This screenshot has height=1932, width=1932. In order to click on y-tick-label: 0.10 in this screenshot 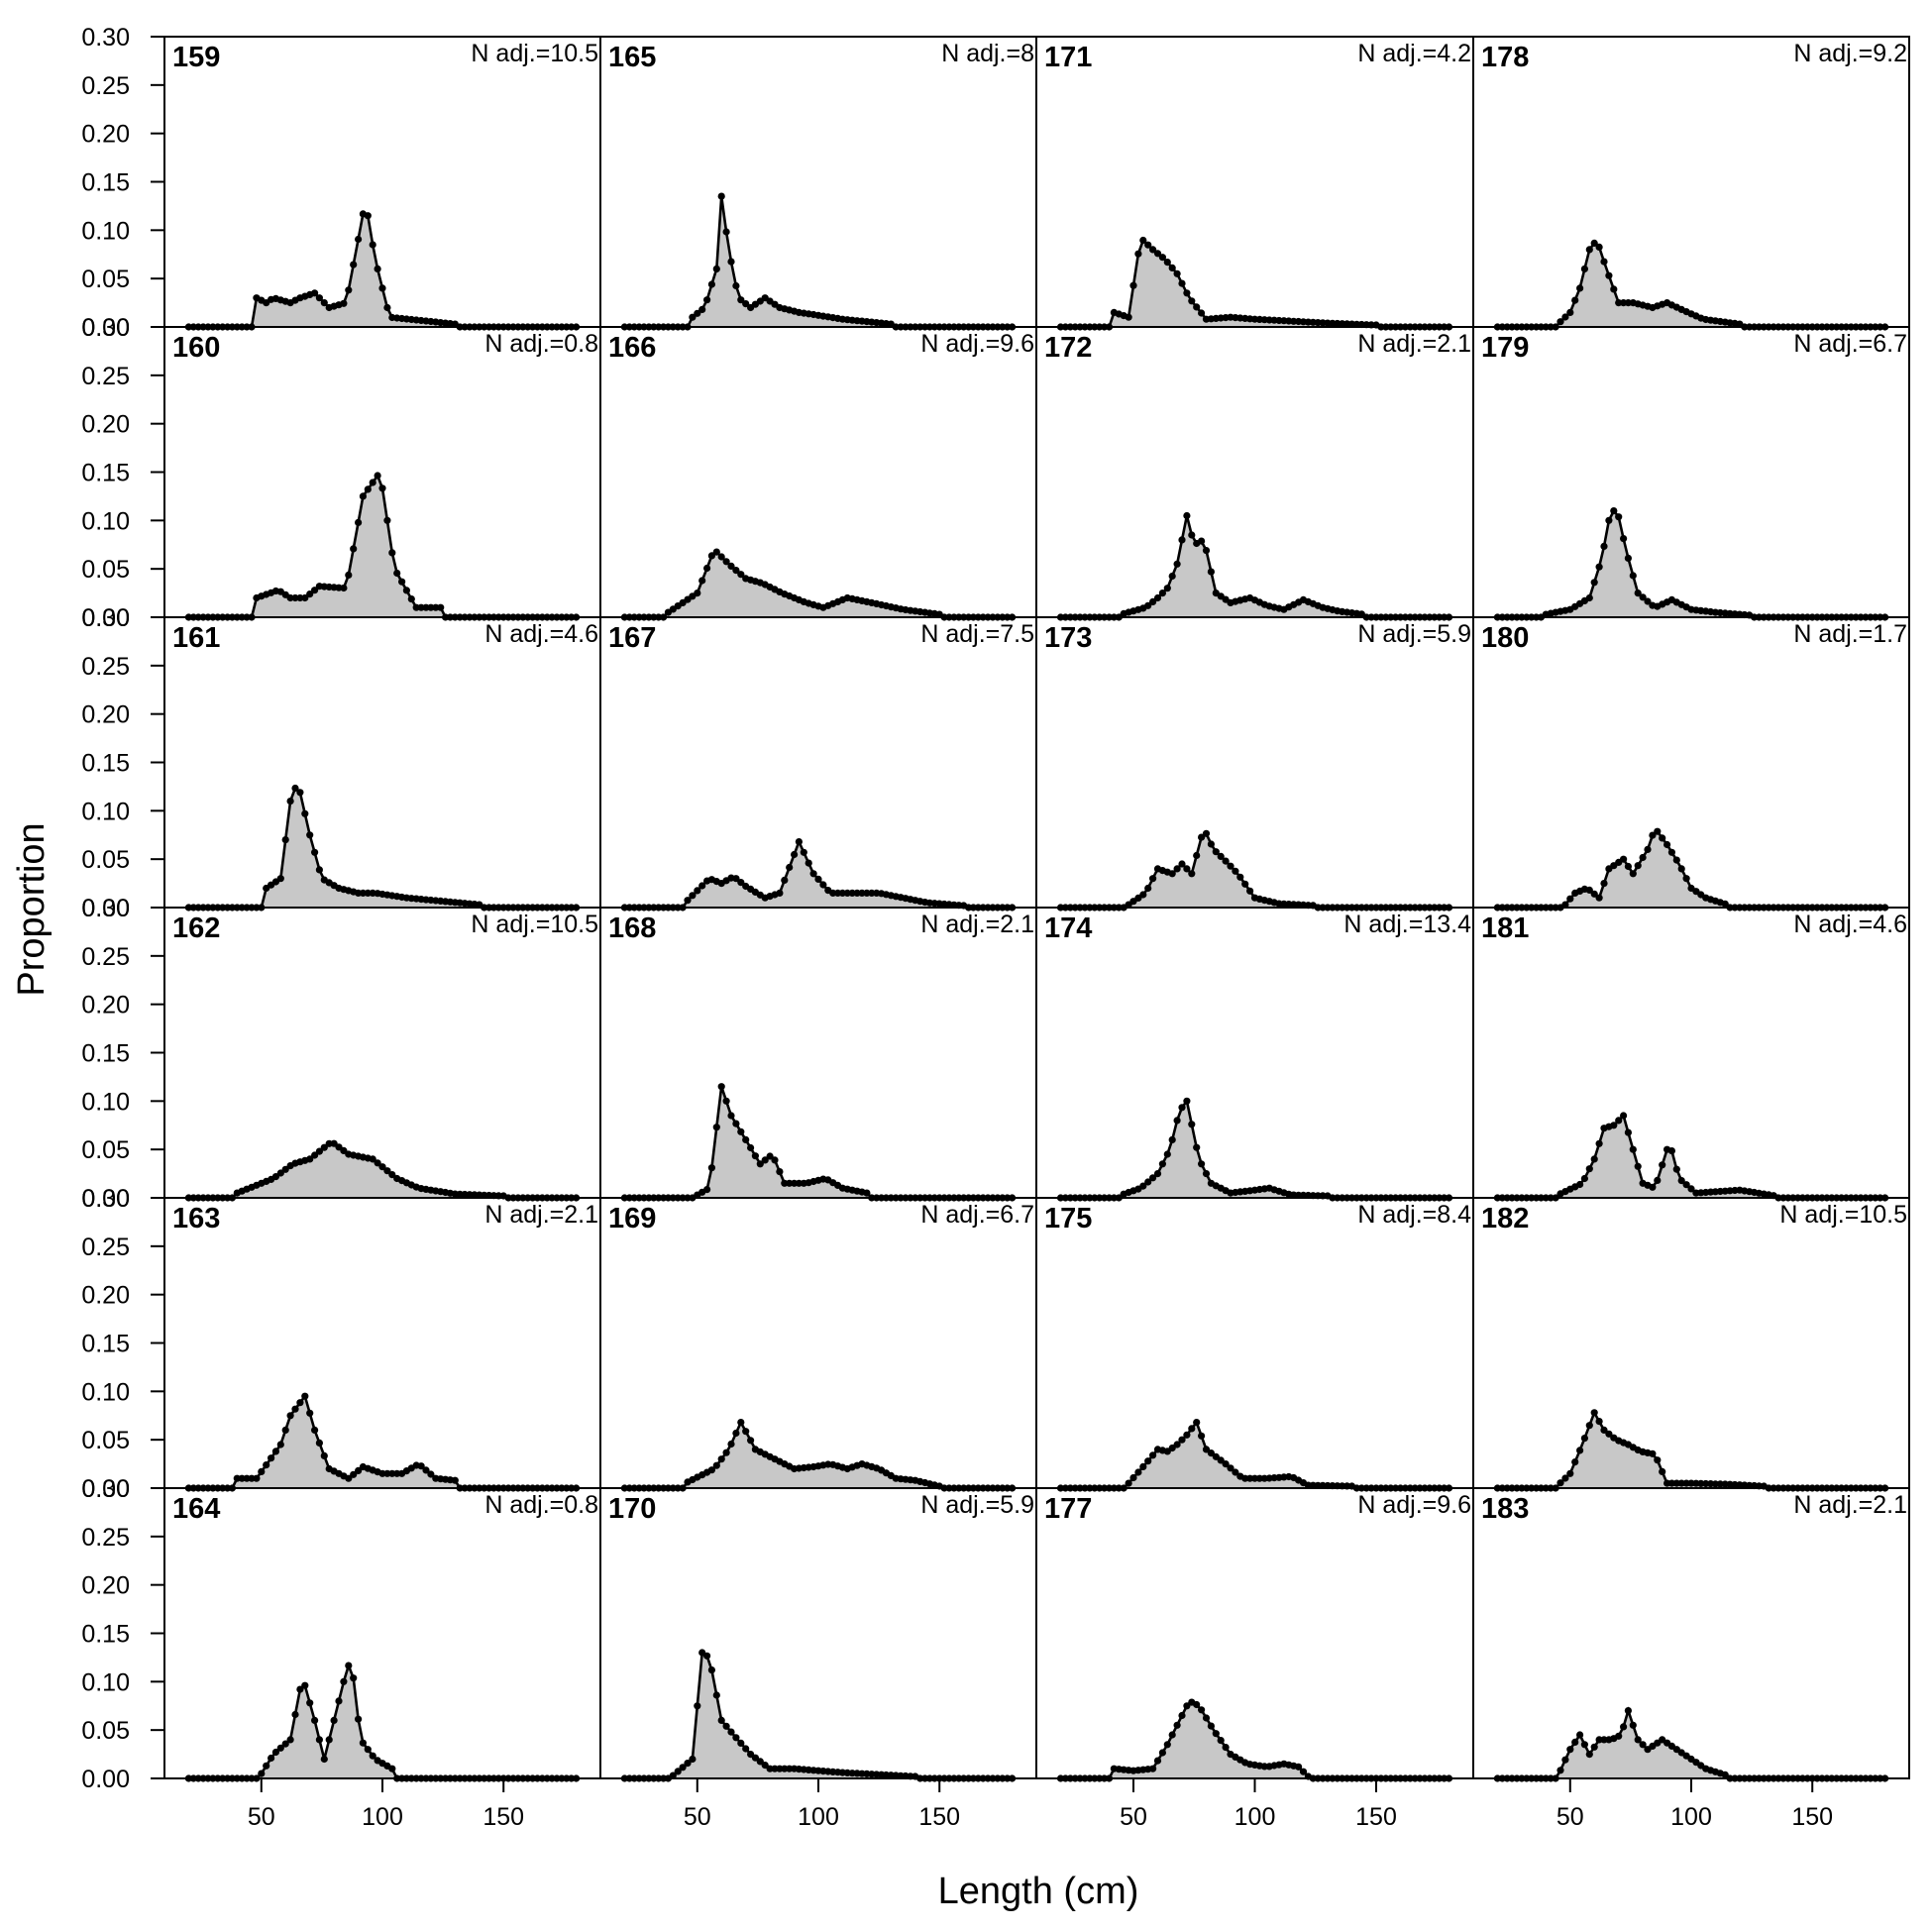, I will do `click(106, 812)`.